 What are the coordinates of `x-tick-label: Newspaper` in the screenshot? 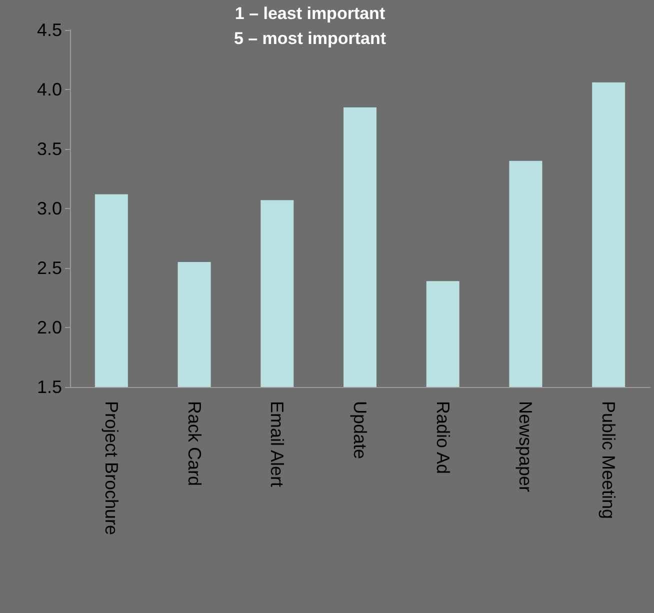 It's located at (526, 446).